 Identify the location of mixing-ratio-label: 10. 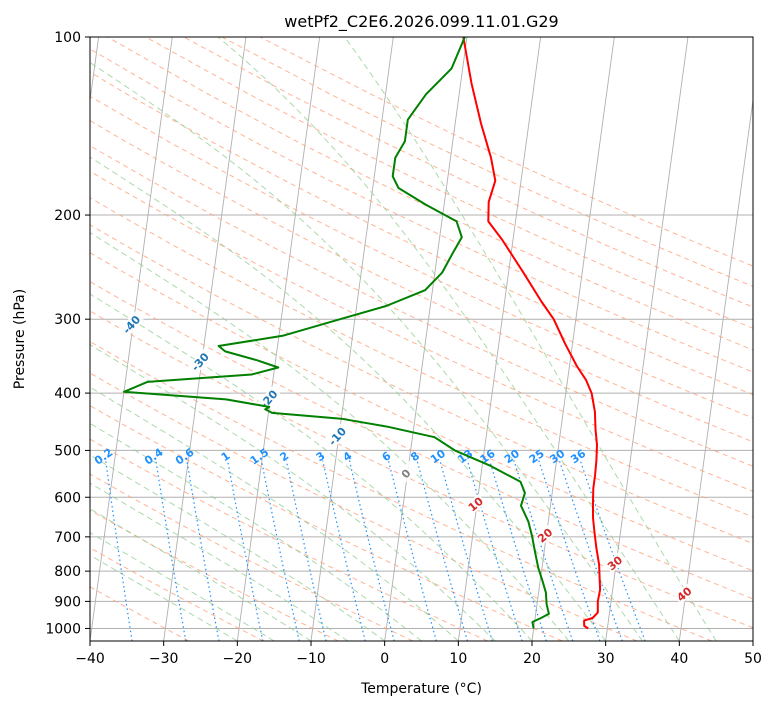
(438, 457).